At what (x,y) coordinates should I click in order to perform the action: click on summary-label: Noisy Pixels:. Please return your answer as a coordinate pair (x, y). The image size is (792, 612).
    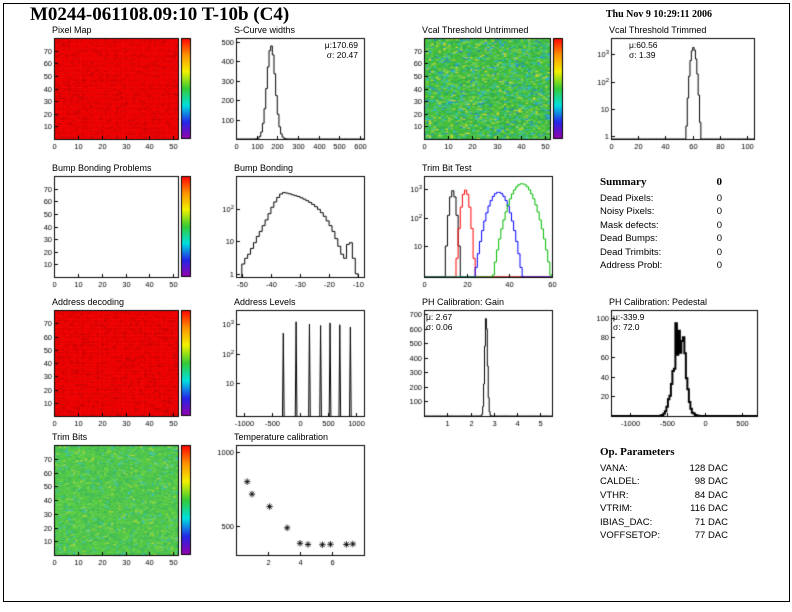
    Looking at the image, I should click on (627, 212).